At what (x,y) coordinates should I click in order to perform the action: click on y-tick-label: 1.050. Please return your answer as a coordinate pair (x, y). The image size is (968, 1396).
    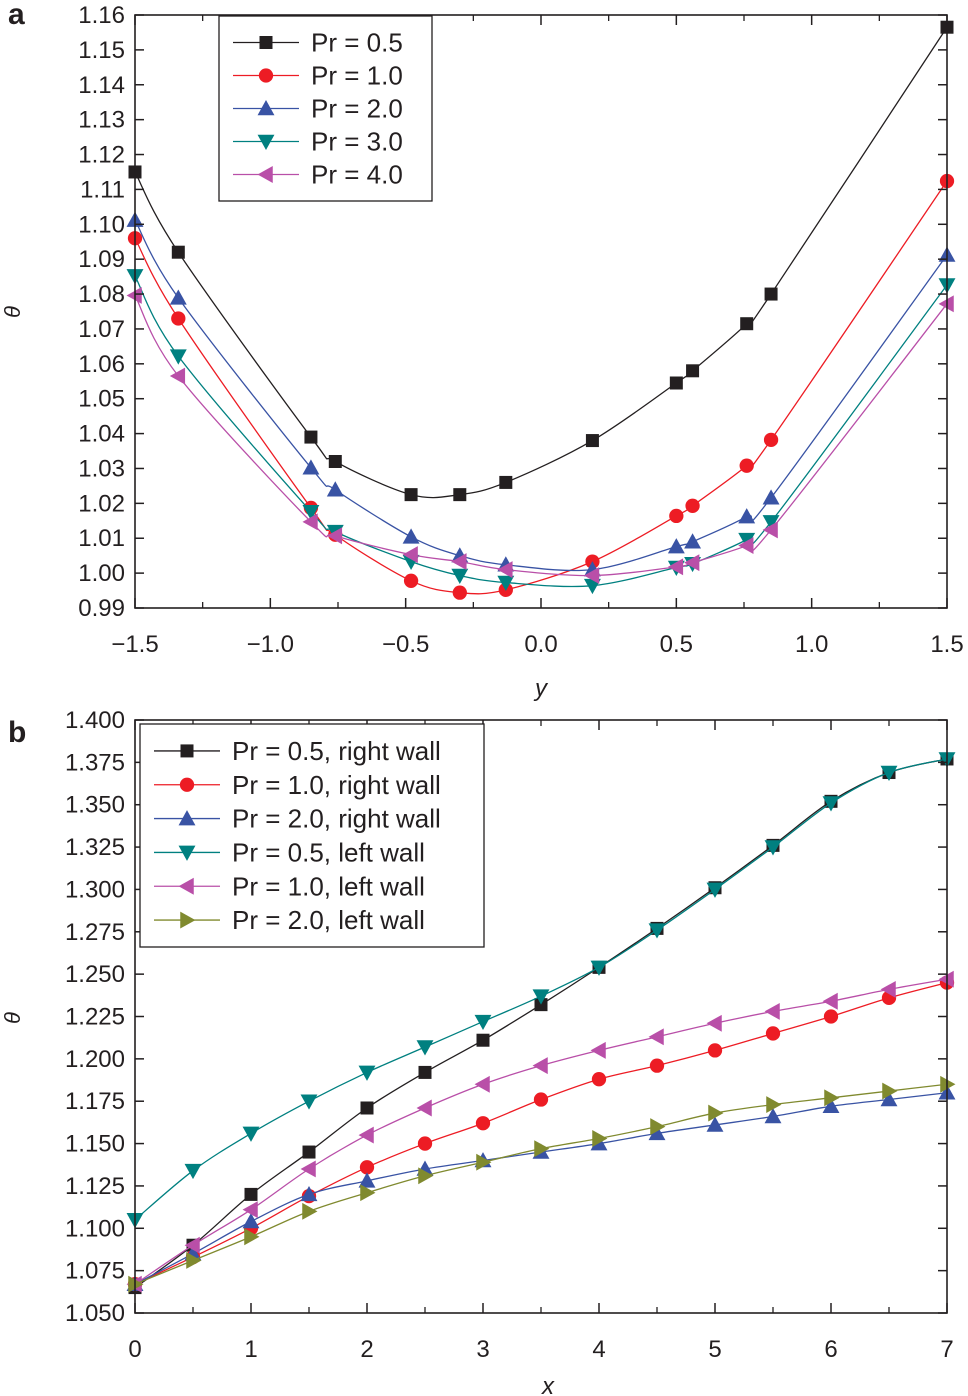
    Looking at the image, I should click on (95, 1313).